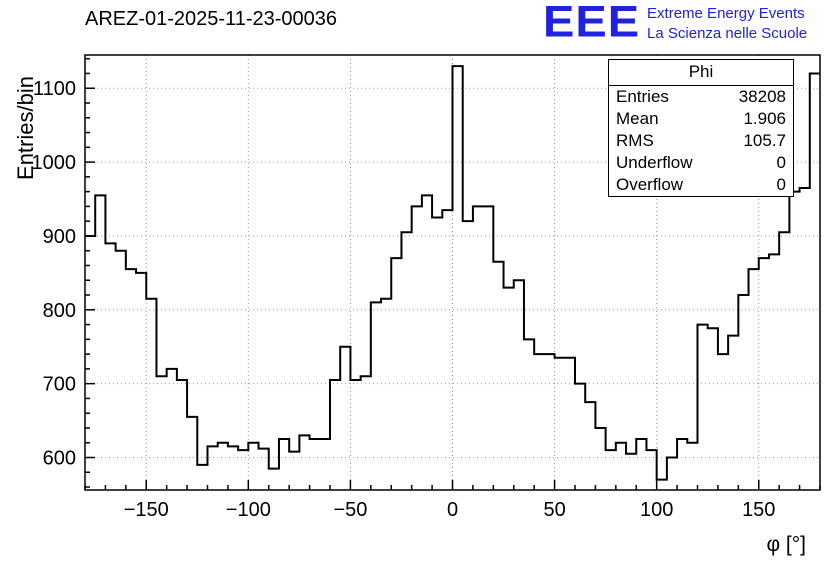  I want to click on svg-text: −150, so click(146, 510).